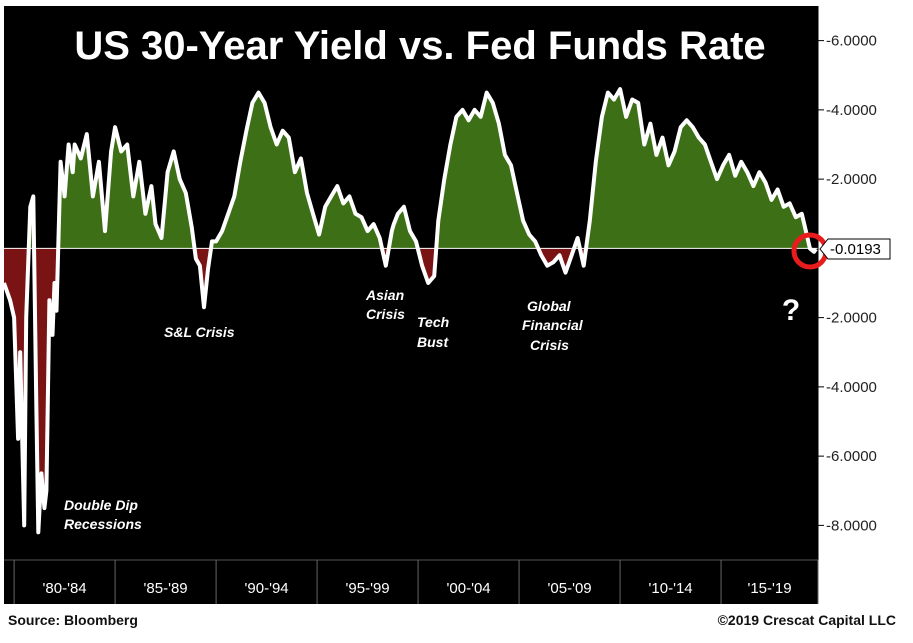 The width and height of the screenshot is (913, 643). I want to click on x-axis-band, so click(411, 582).